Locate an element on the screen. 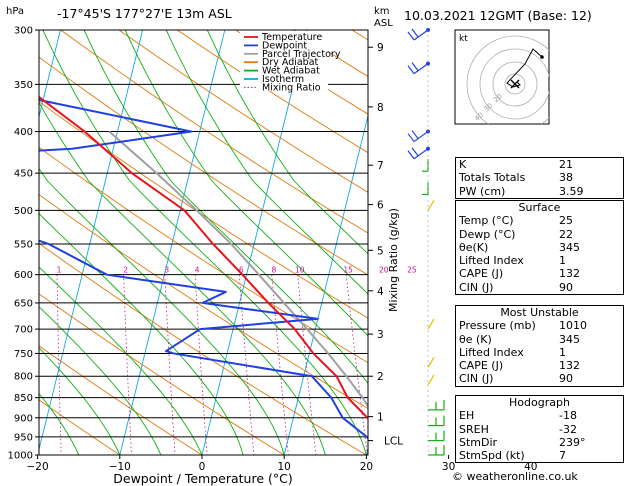  hodograph-ring-label: 20 is located at coordinates (498, 98).